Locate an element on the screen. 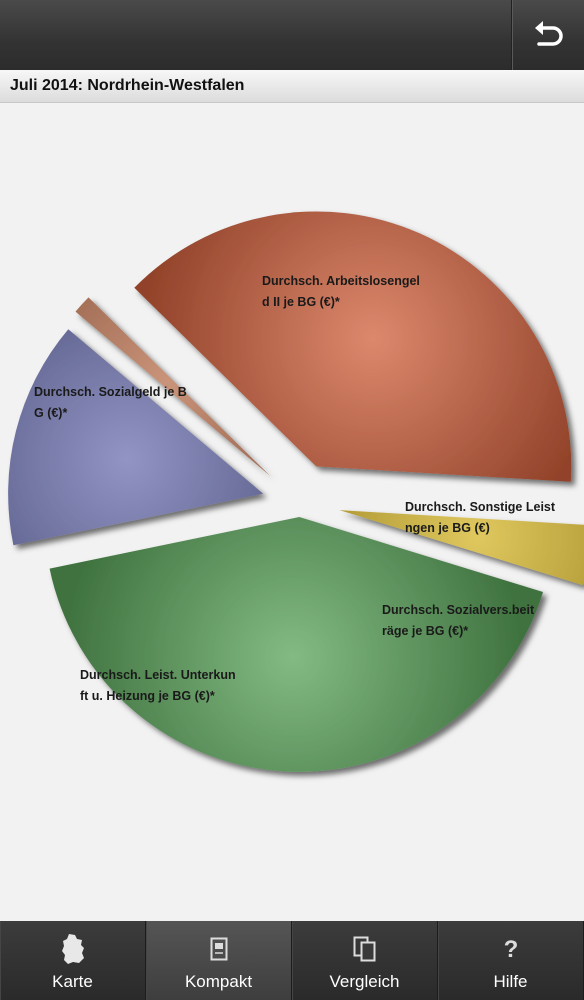  tab-hilfe: ? Hilfe is located at coordinates (511, 960).